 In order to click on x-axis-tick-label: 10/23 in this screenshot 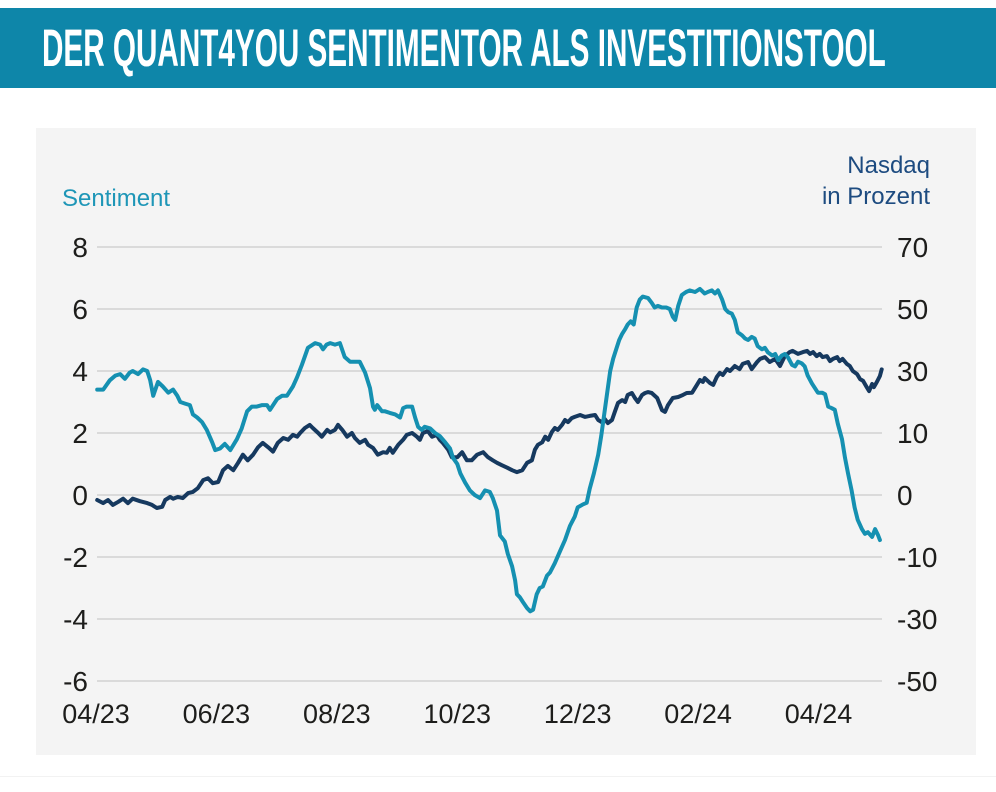, I will do `click(457, 714)`.